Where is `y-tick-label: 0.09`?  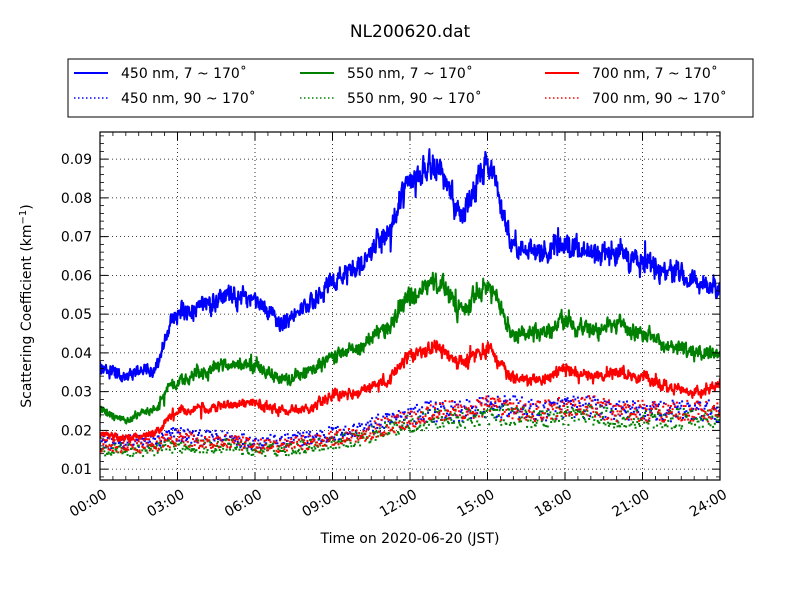 y-tick-label: 0.09 is located at coordinates (76, 160).